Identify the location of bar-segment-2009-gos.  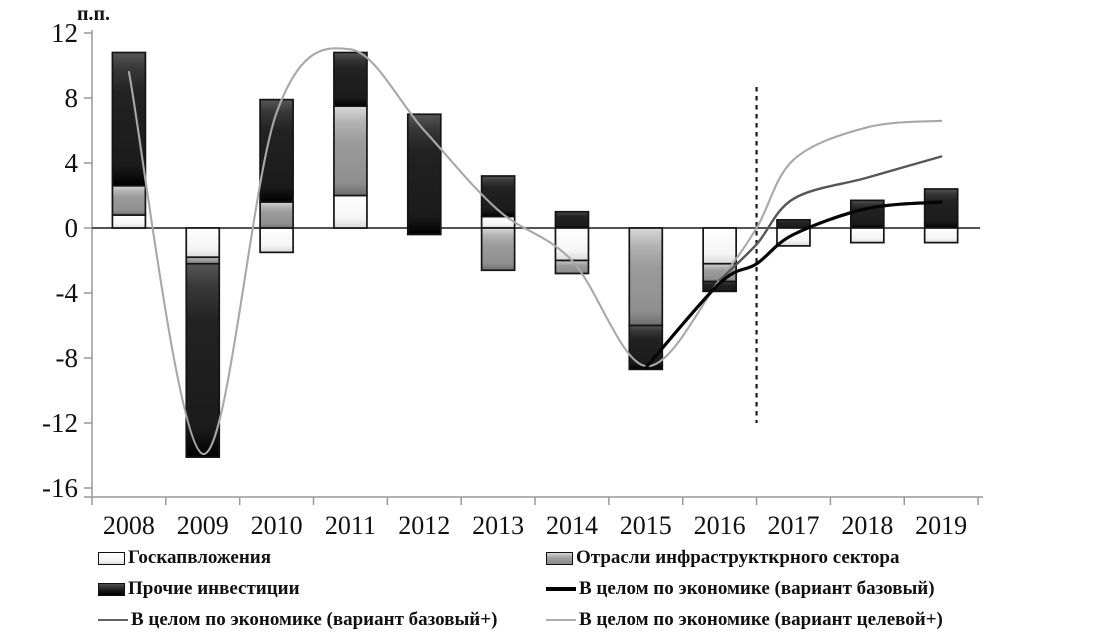
(203, 243).